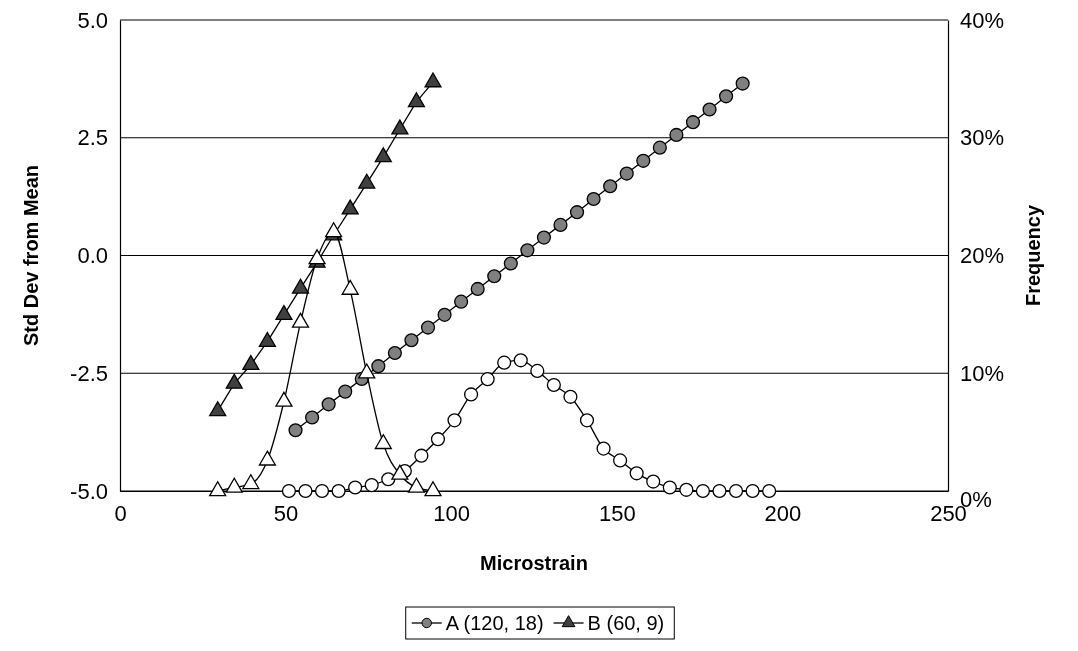  Describe the element at coordinates (1033, 255) in the screenshot. I see `y2-axis-title: Frequency` at that location.